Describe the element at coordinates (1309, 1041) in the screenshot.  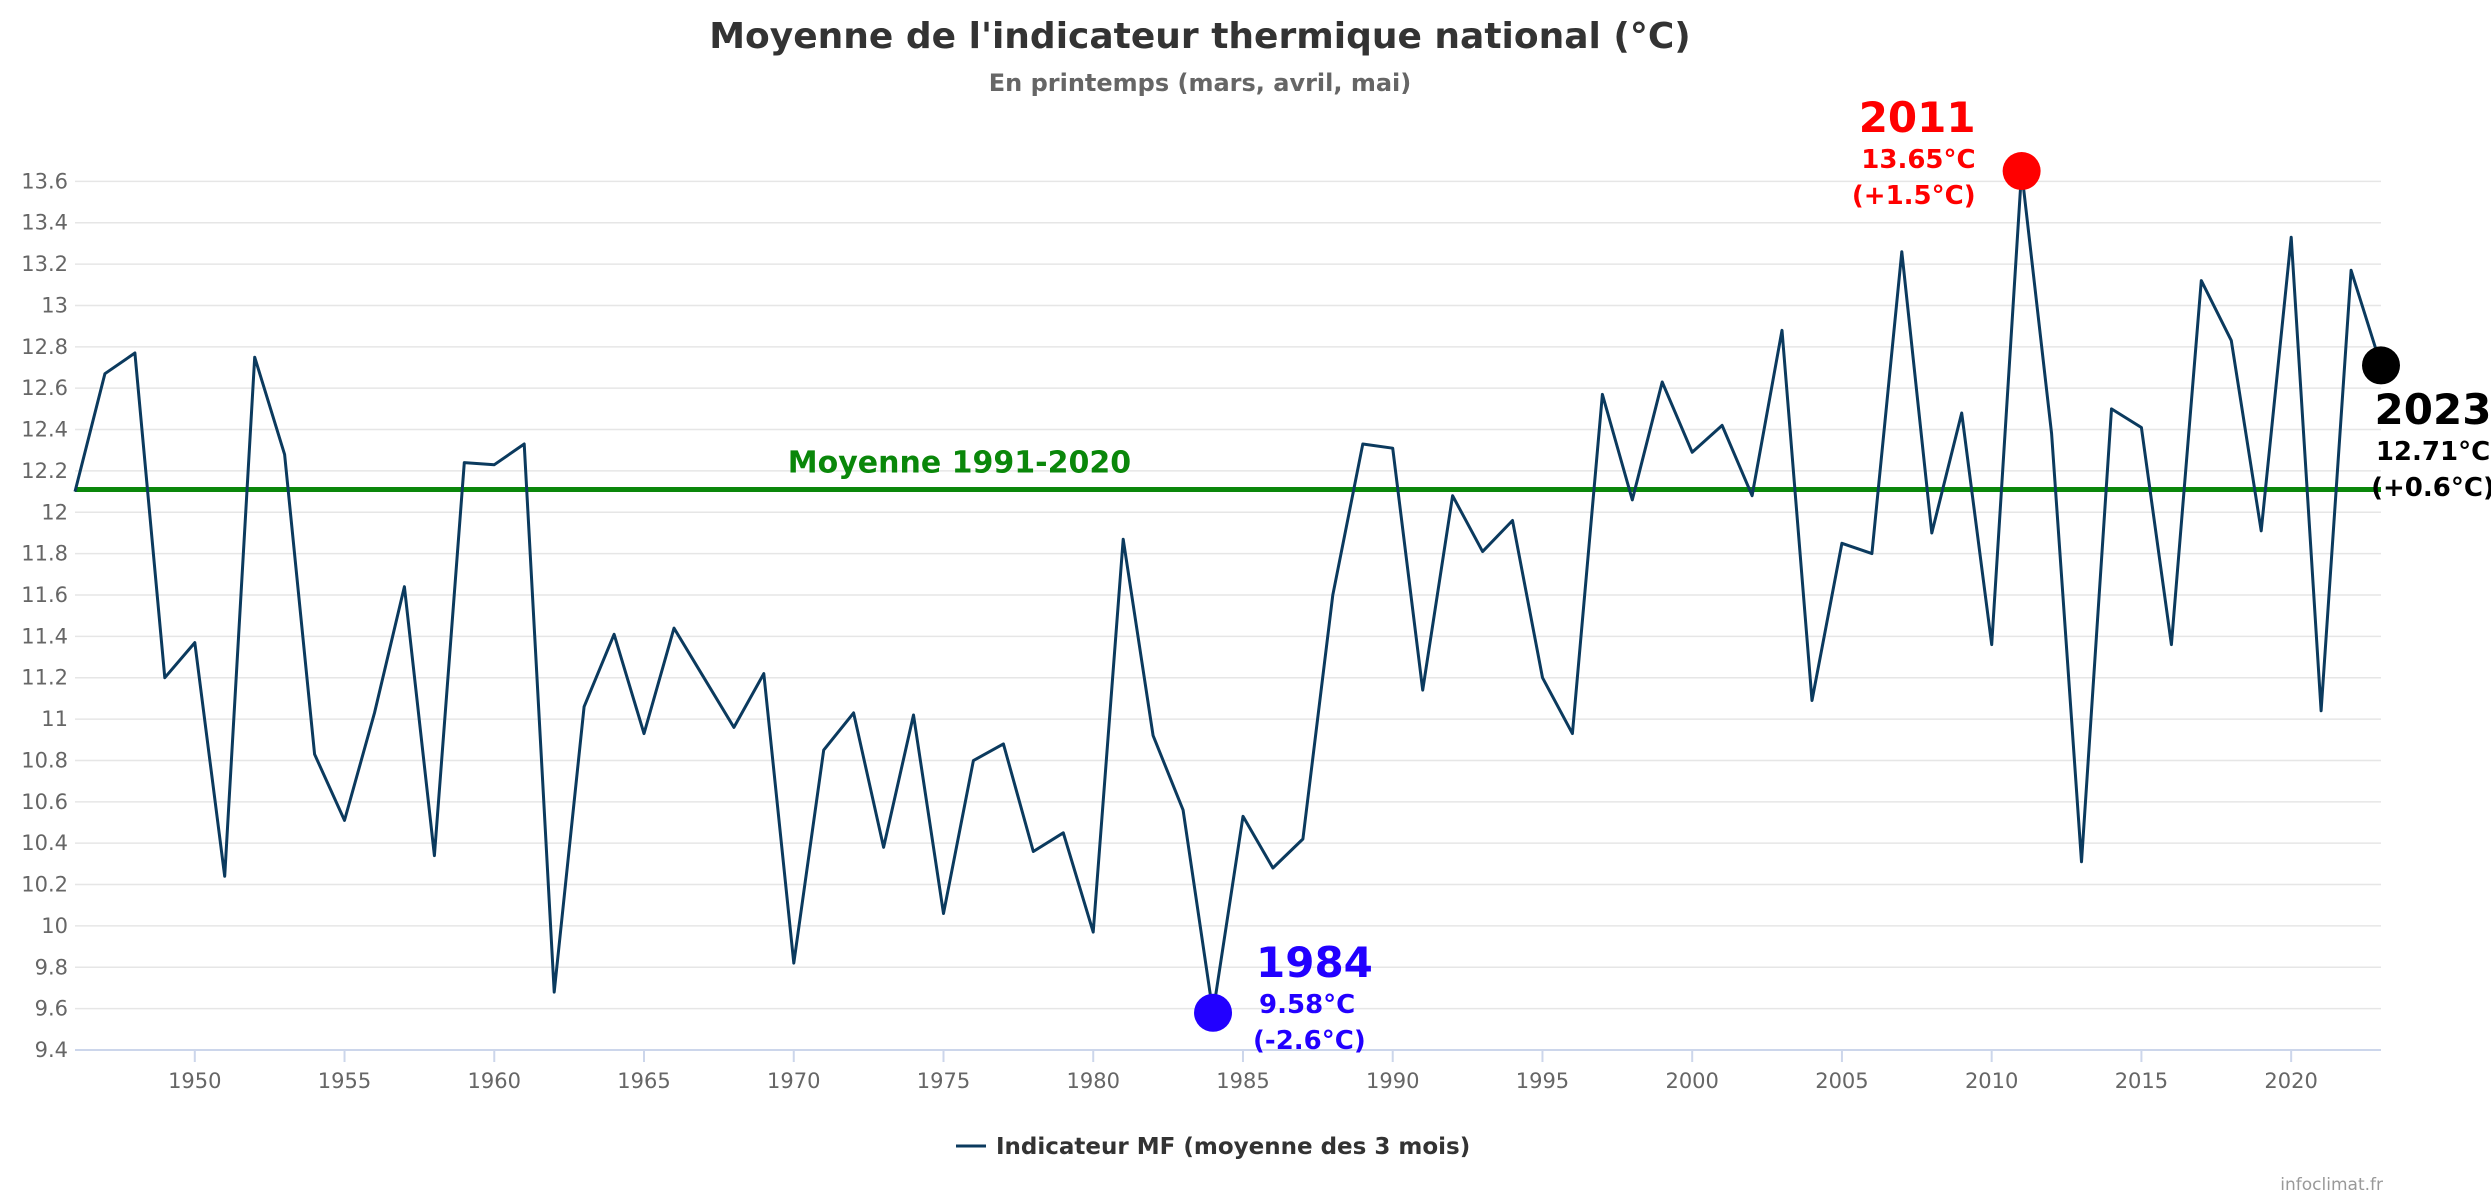
I see `annotation-1984-anomaly: (-2.6°C)` at that location.